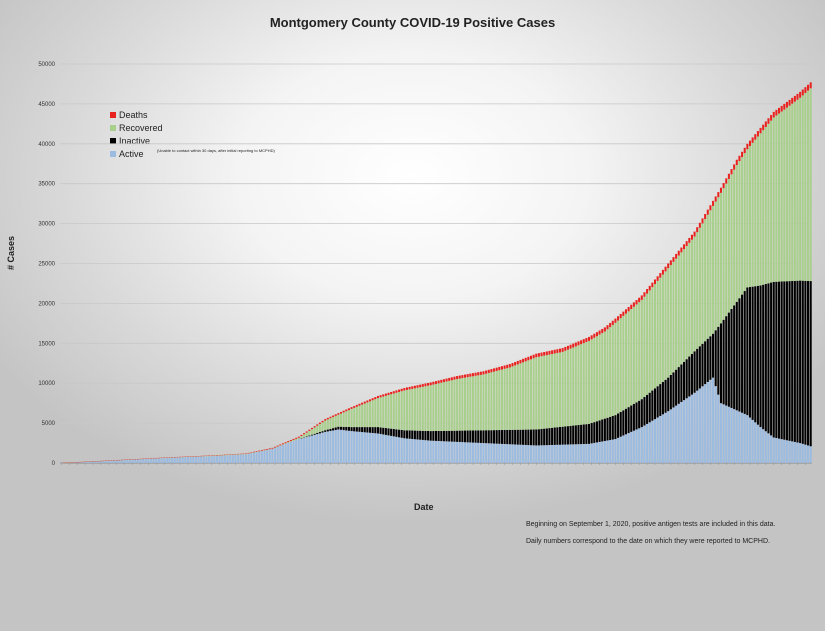 The height and width of the screenshot is (631, 825). What do you see at coordinates (46, 344) in the screenshot?
I see `y-tick-label: 15000` at bounding box center [46, 344].